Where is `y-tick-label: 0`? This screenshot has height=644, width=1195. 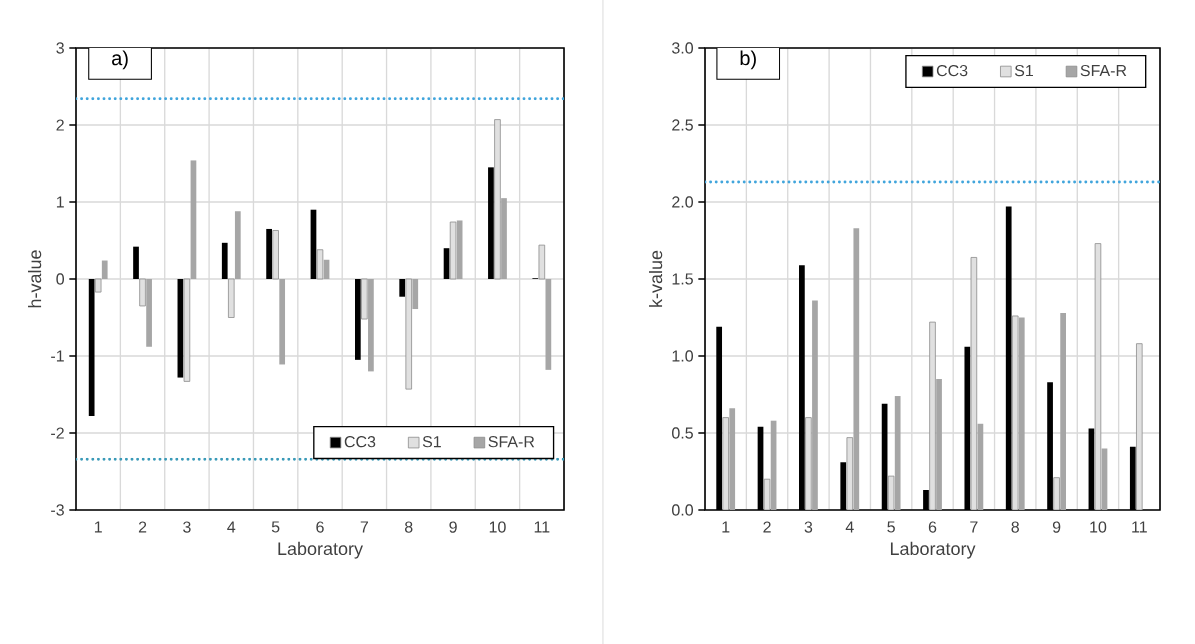 y-tick-label: 0 is located at coordinates (60, 279).